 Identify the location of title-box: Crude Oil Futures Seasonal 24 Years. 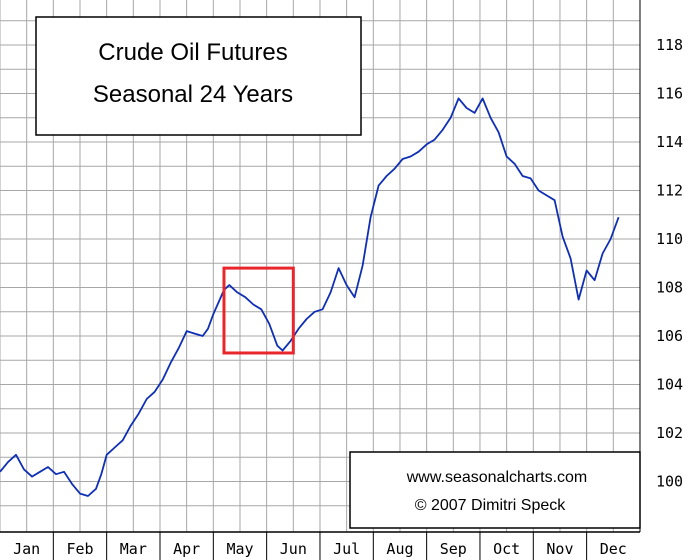
(198, 76).